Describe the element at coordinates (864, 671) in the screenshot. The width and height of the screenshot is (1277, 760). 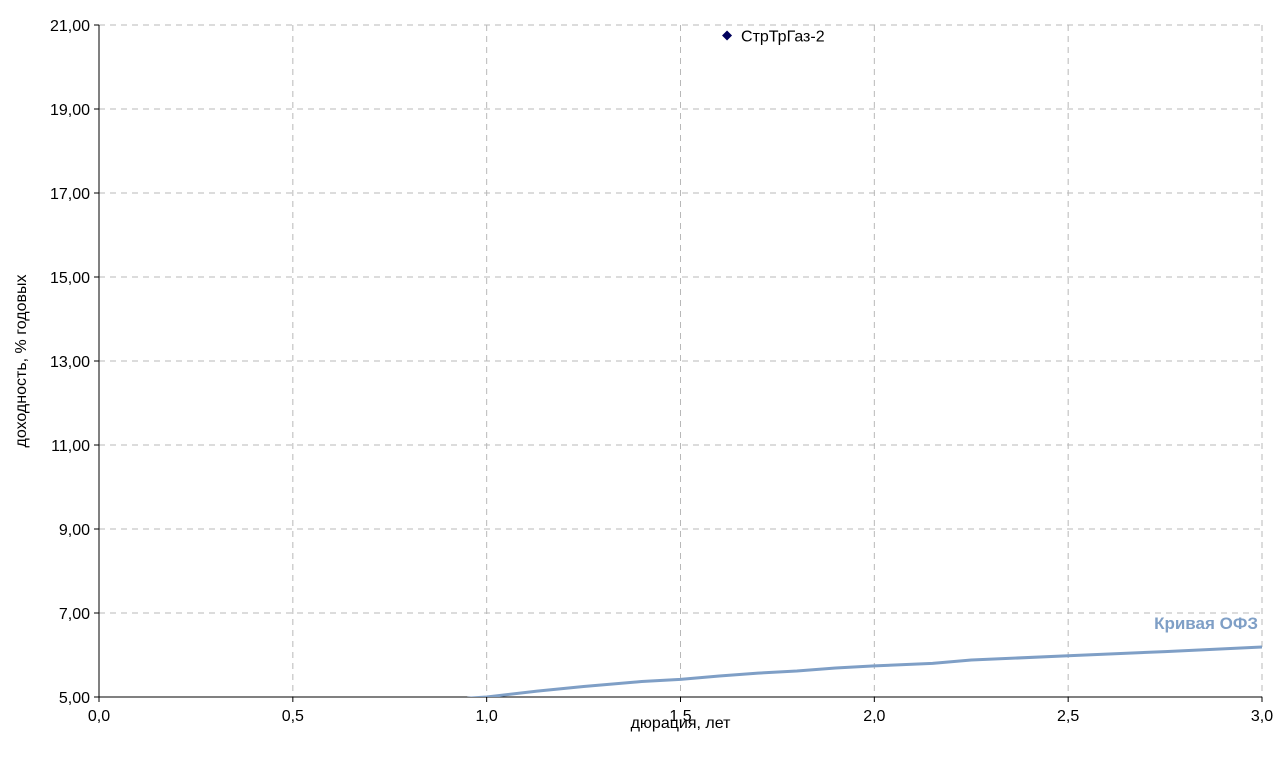
I see `series-line-ofz` at that location.